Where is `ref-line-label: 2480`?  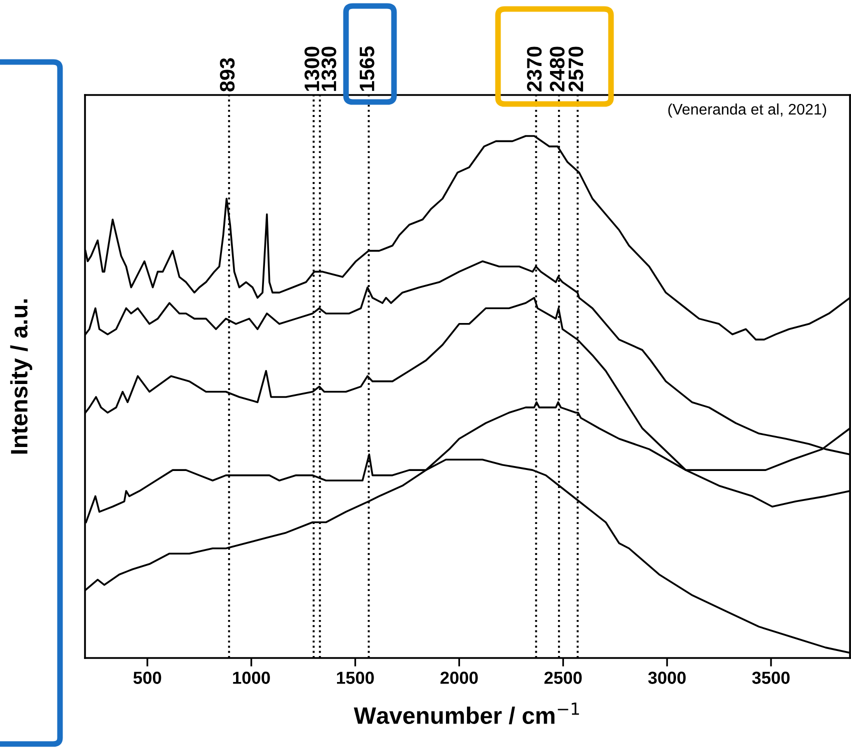
ref-line-label: 2480 is located at coordinates (557, 69).